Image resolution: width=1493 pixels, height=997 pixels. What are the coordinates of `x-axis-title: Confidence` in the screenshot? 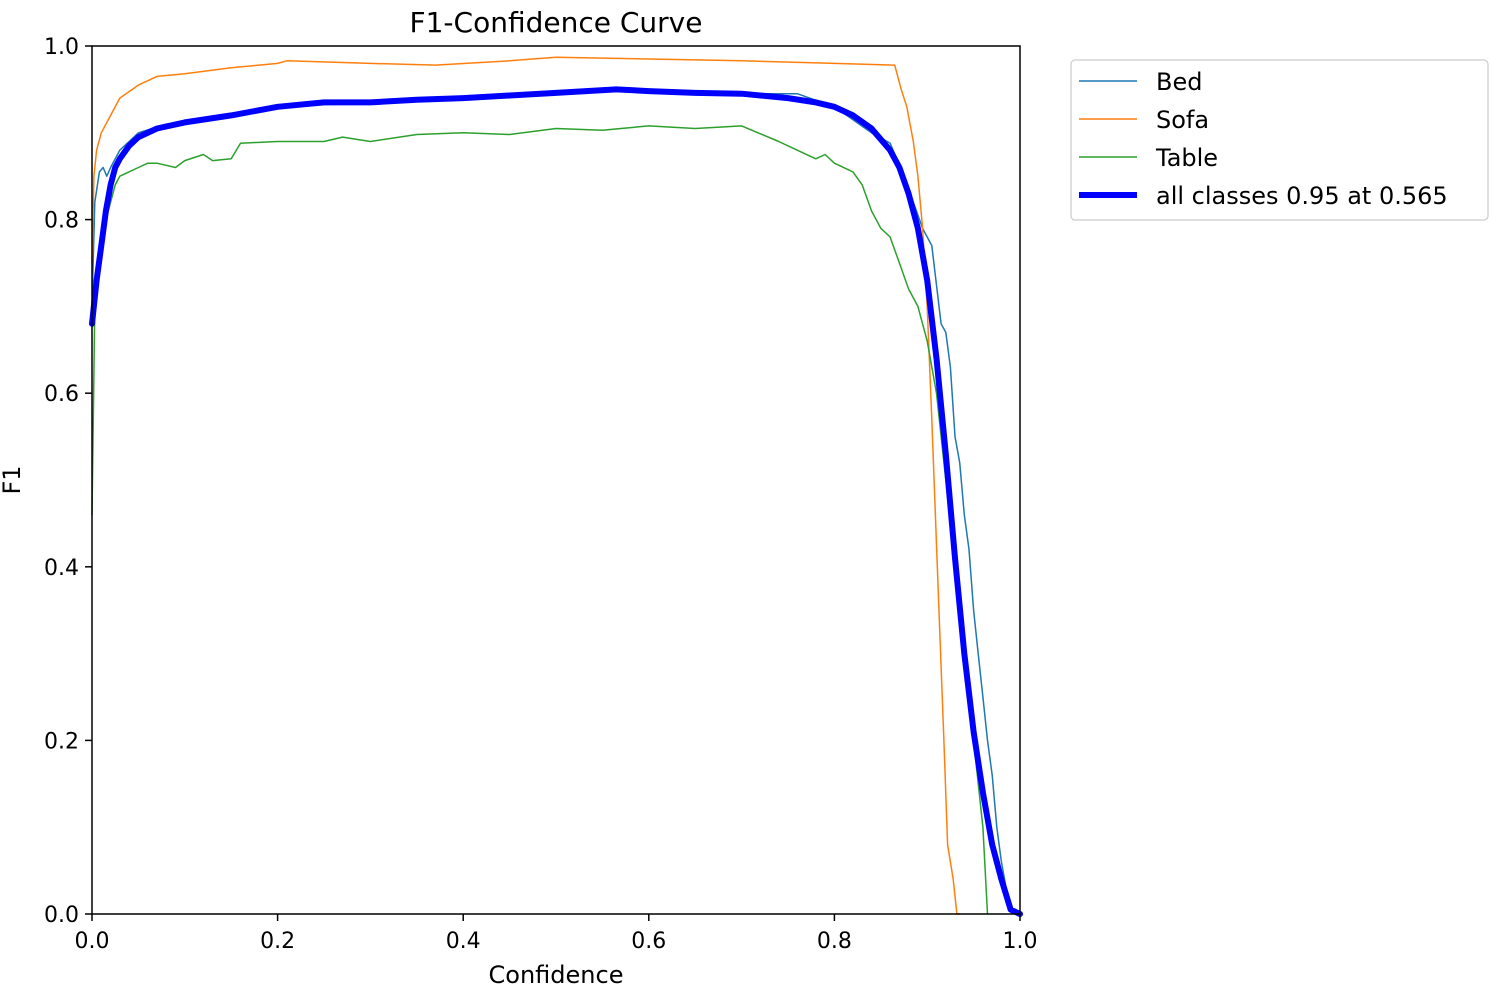 It's located at (556, 975).